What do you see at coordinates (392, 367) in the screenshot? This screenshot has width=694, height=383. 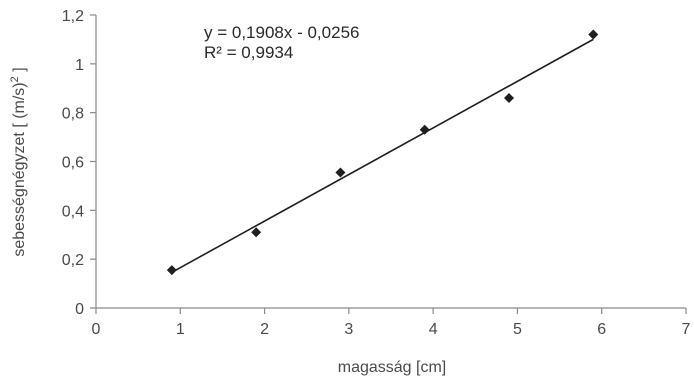 I see `x-axis-title: magasság [cm]` at bounding box center [392, 367].